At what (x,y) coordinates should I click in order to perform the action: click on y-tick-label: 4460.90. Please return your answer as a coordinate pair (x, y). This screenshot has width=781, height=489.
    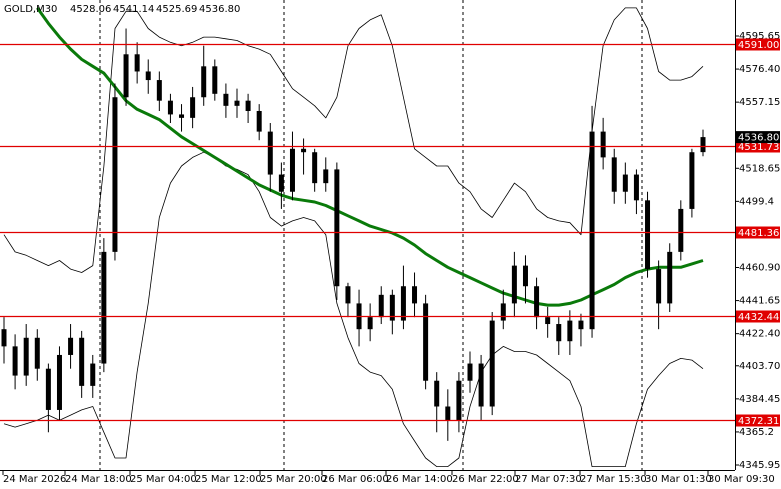
    Looking at the image, I should click on (759, 268).